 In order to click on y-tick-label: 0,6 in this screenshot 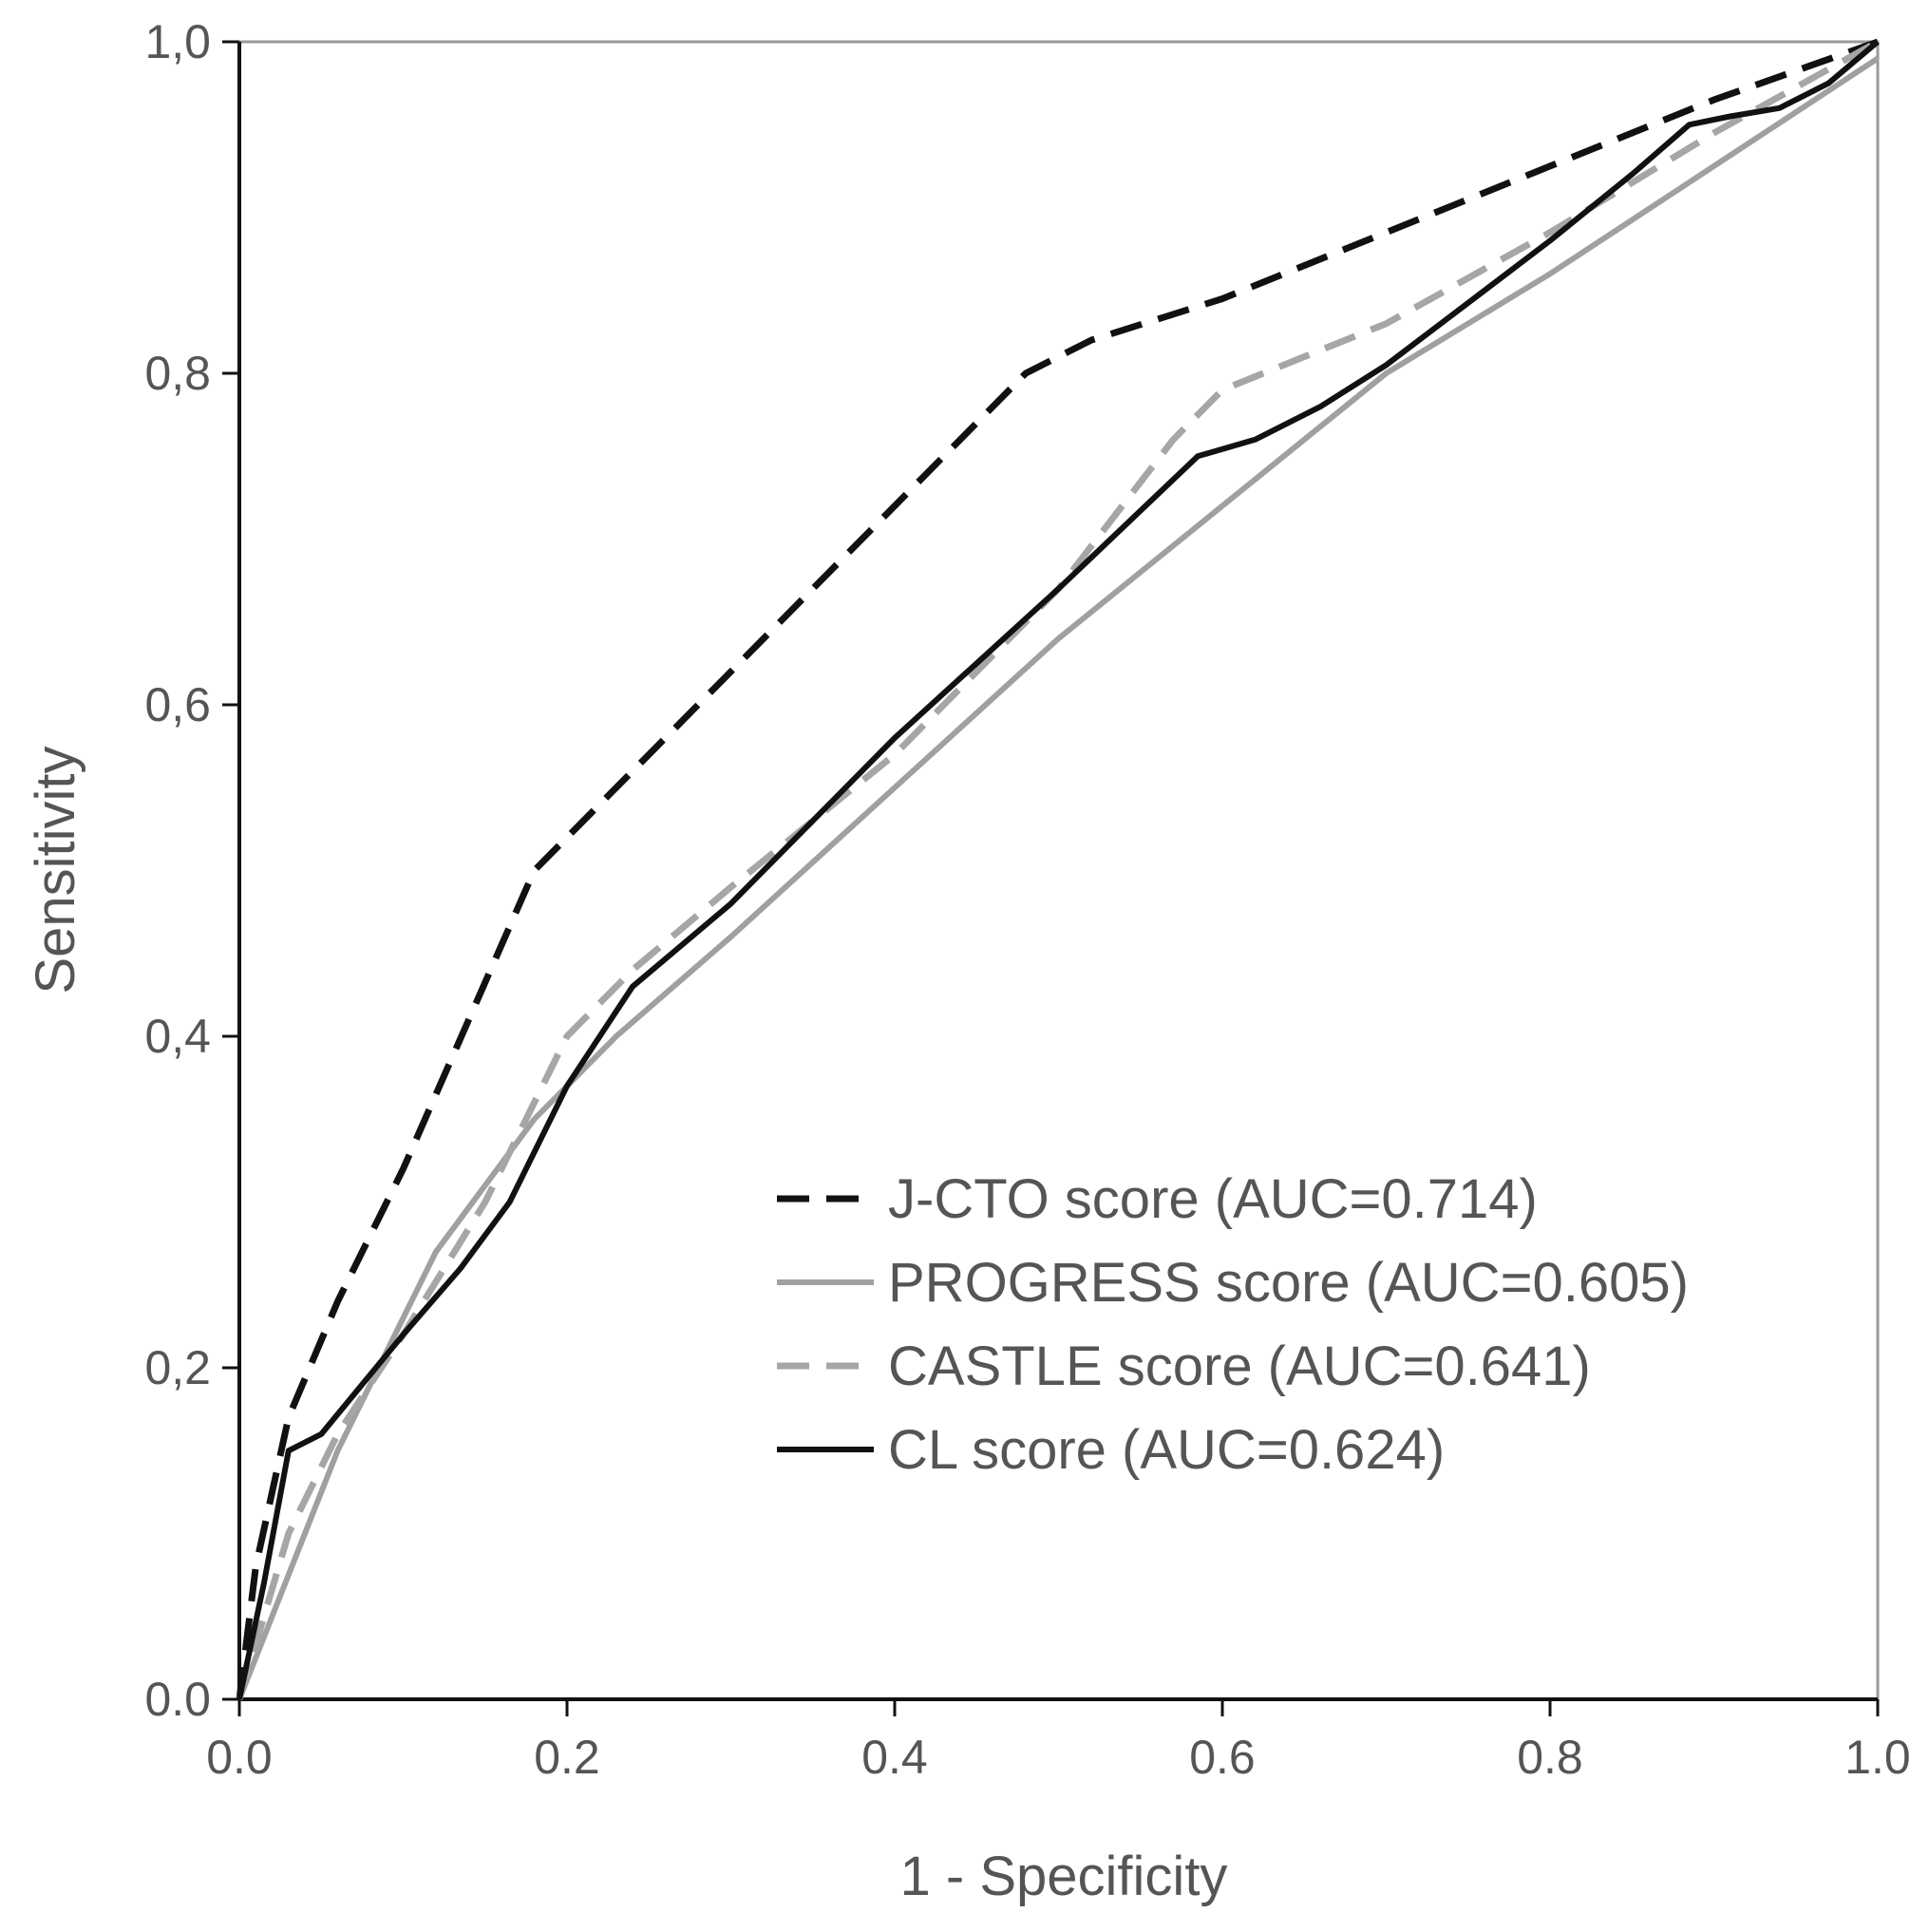, I will do `click(178, 704)`.